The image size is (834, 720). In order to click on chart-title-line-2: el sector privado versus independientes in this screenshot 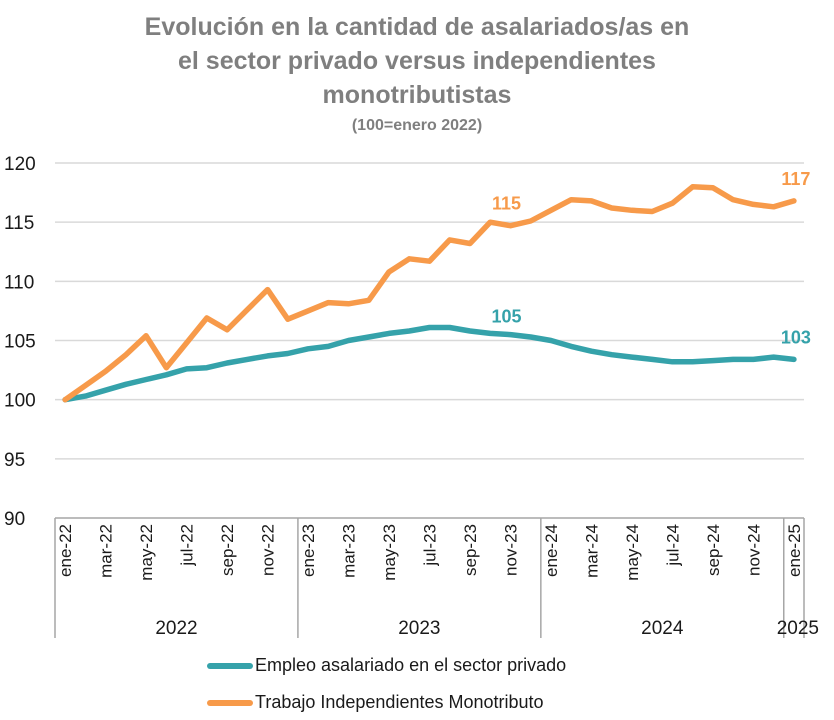, I will do `click(417, 61)`.